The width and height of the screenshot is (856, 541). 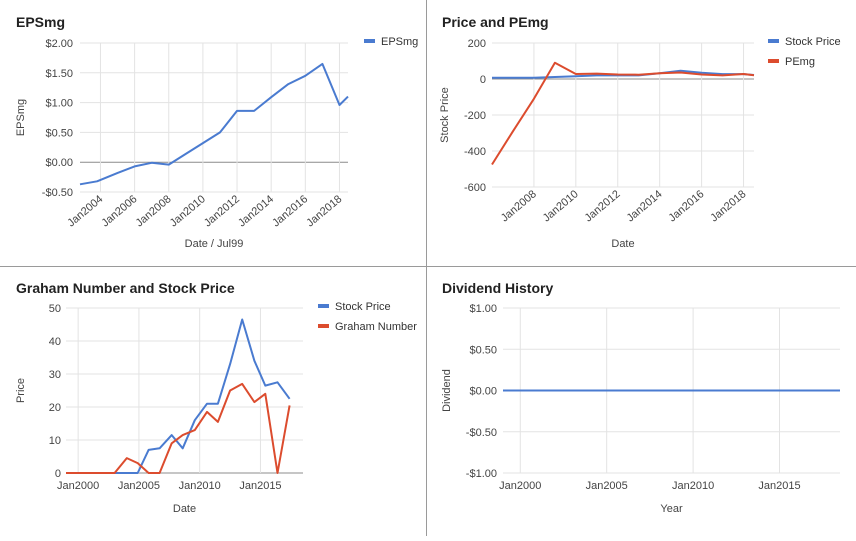 I want to click on legend-entry: Graham Number, so click(x=376, y=327).